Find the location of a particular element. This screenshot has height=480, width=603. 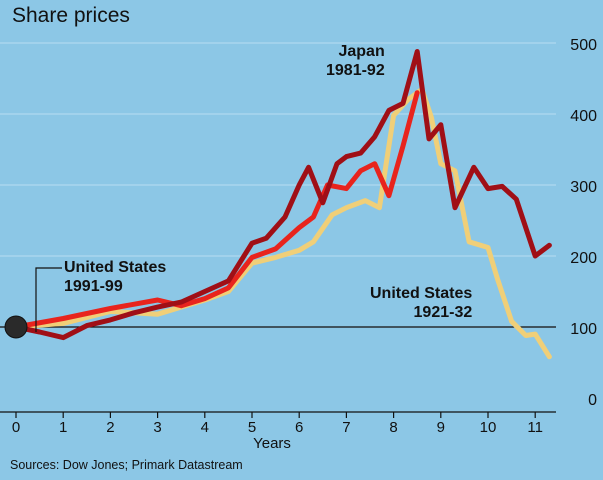

x-tick-label-5: 5 is located at coordinates (252, 427).